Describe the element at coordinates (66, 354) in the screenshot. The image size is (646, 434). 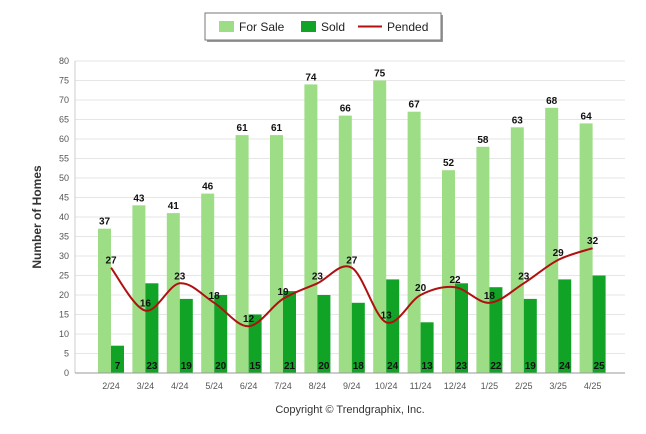
I see `y-tick-label: 5` at that location.